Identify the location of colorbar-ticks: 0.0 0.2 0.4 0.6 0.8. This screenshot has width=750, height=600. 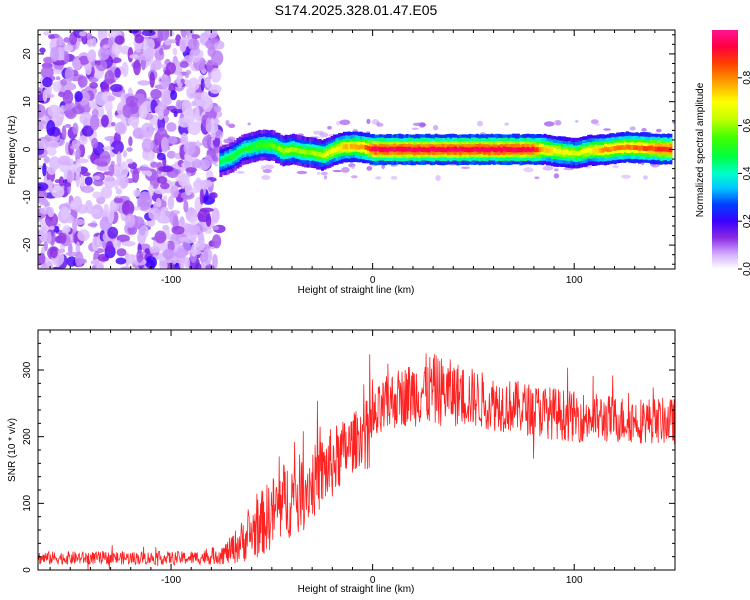
(744, 173).